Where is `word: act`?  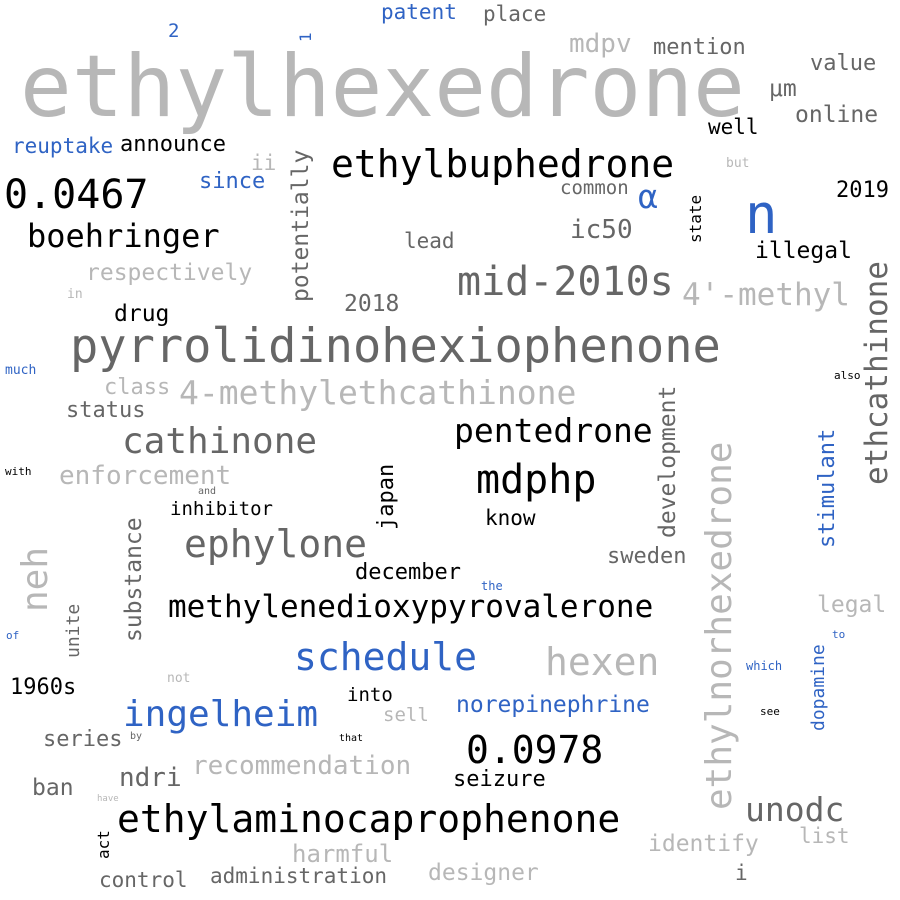
word: act is located at coordinates (103, 844).